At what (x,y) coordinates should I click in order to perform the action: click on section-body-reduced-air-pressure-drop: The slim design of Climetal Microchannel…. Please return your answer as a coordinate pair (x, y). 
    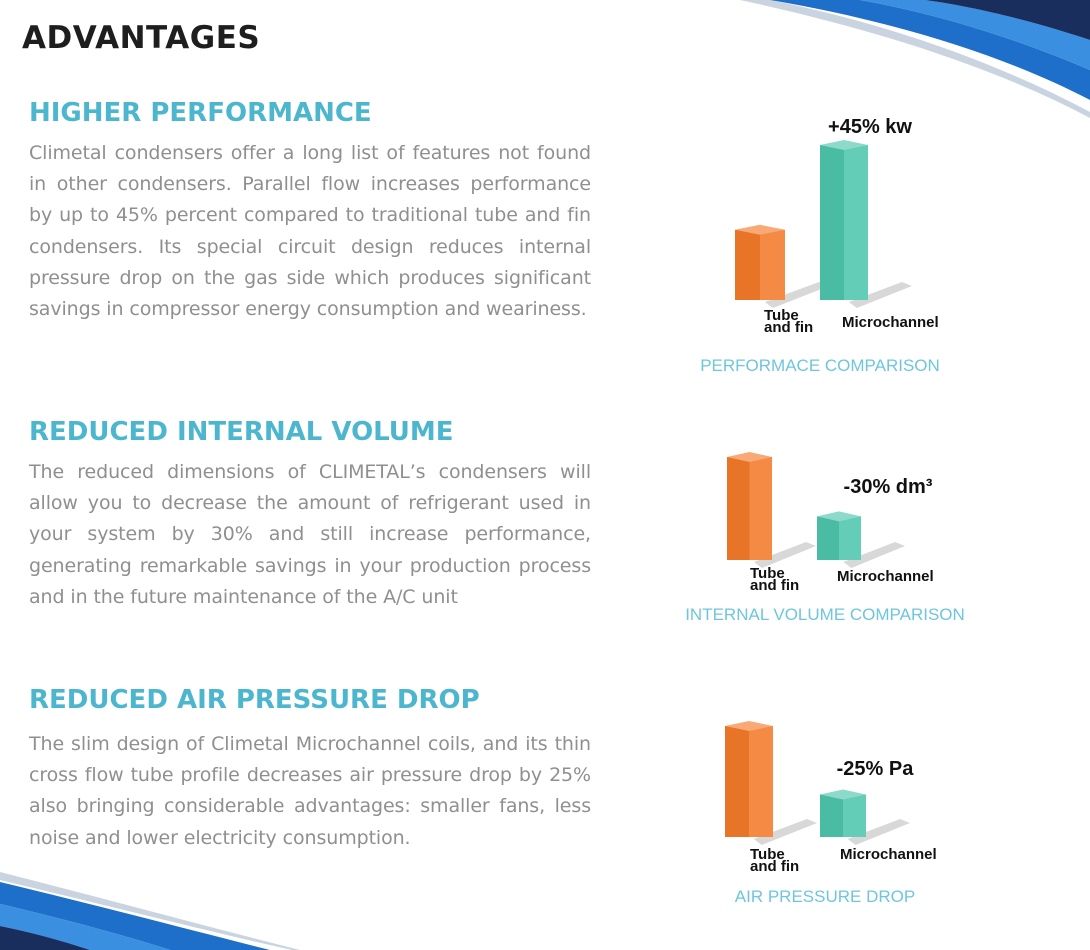
    Looking at the image, I should click on (310, 791).